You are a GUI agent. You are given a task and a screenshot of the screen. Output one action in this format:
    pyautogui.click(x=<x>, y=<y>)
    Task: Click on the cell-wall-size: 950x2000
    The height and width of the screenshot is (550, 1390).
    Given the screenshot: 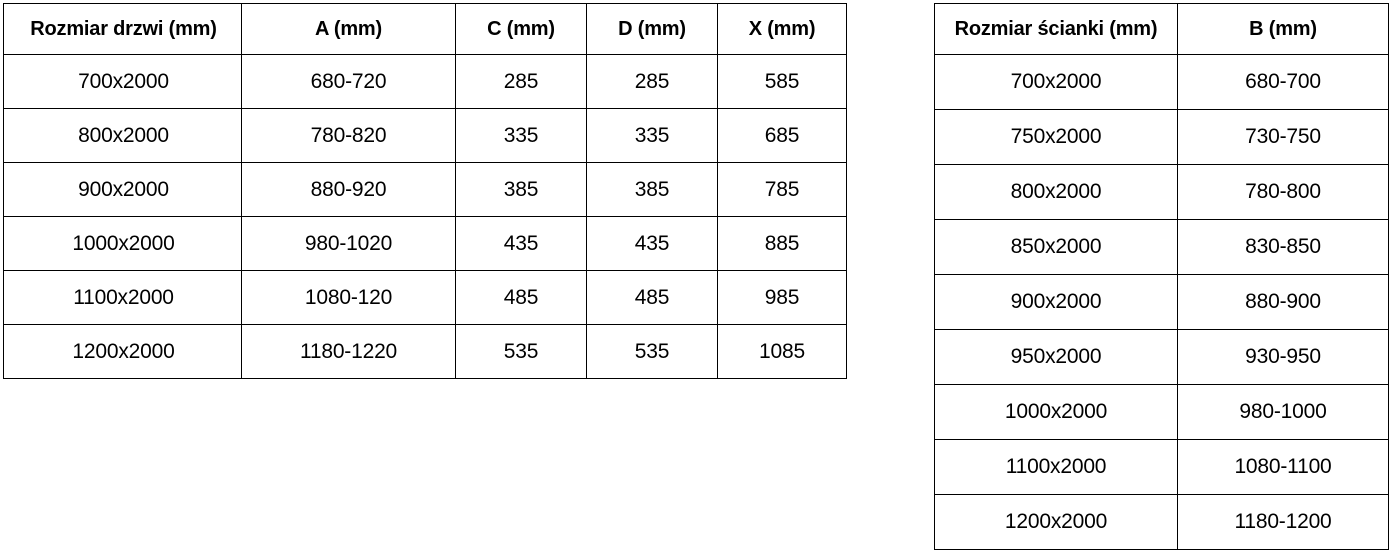 What is the action you would take?
    pyautogui.click(x=1056, y=357)
    